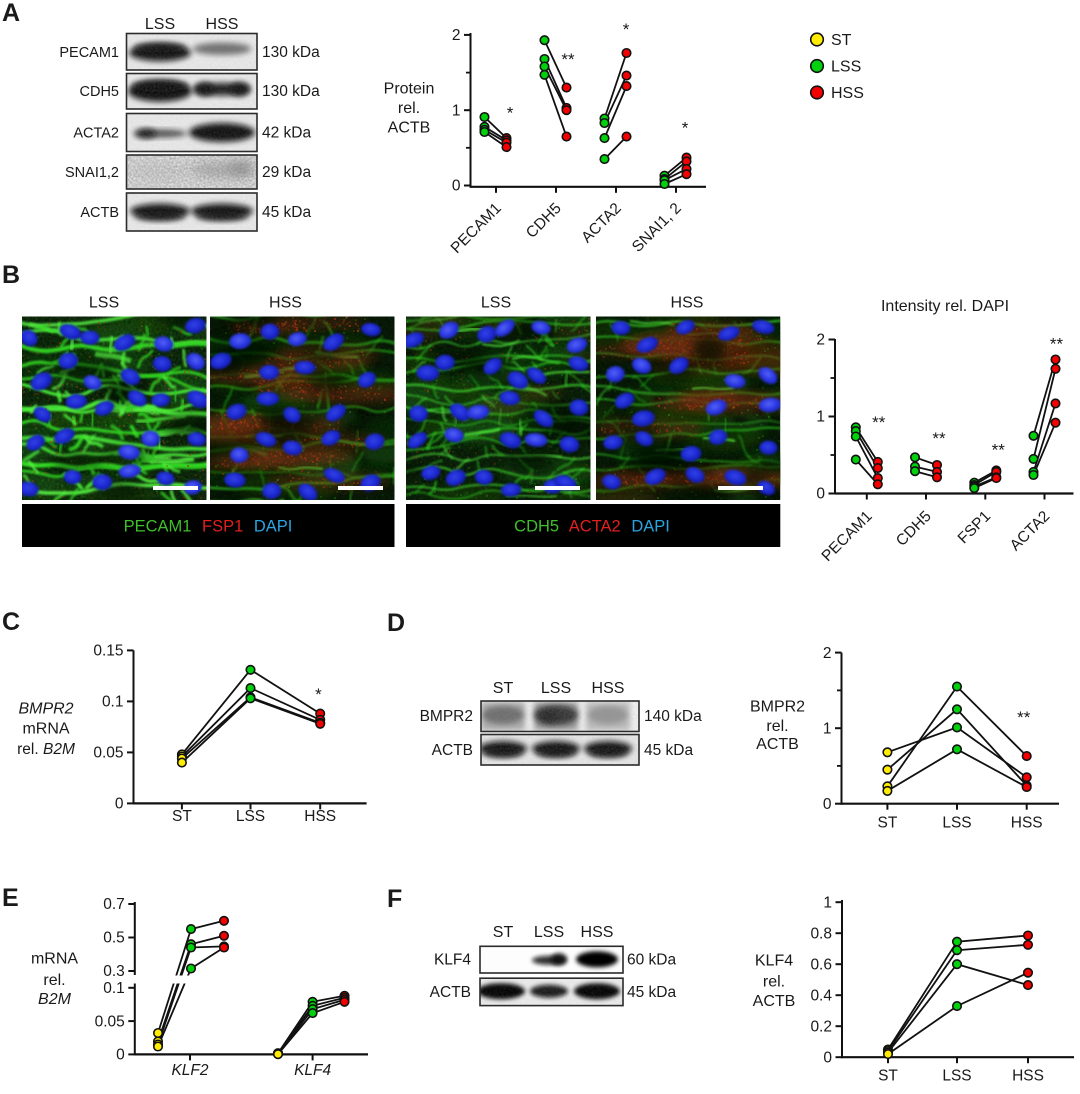 This screenshot has width=1080, height=1094. Describe the element at coordinates (396, 623) in the screenshot. I see `svg-text: D` at that location.